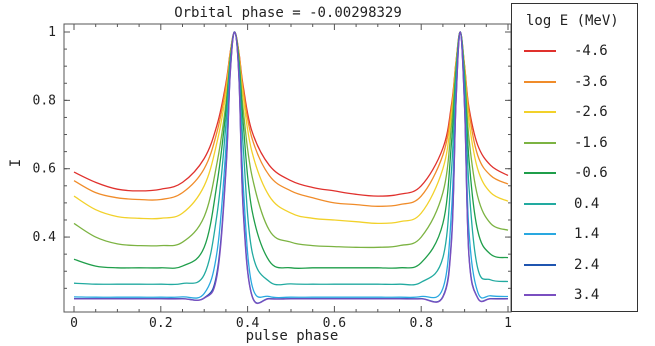 This screenshot has height=346, width=655. What do you see at coordinates (44, 169) in the screenshot?
I see `y-tick-label: 0.6` at bounding box center [44, 169].